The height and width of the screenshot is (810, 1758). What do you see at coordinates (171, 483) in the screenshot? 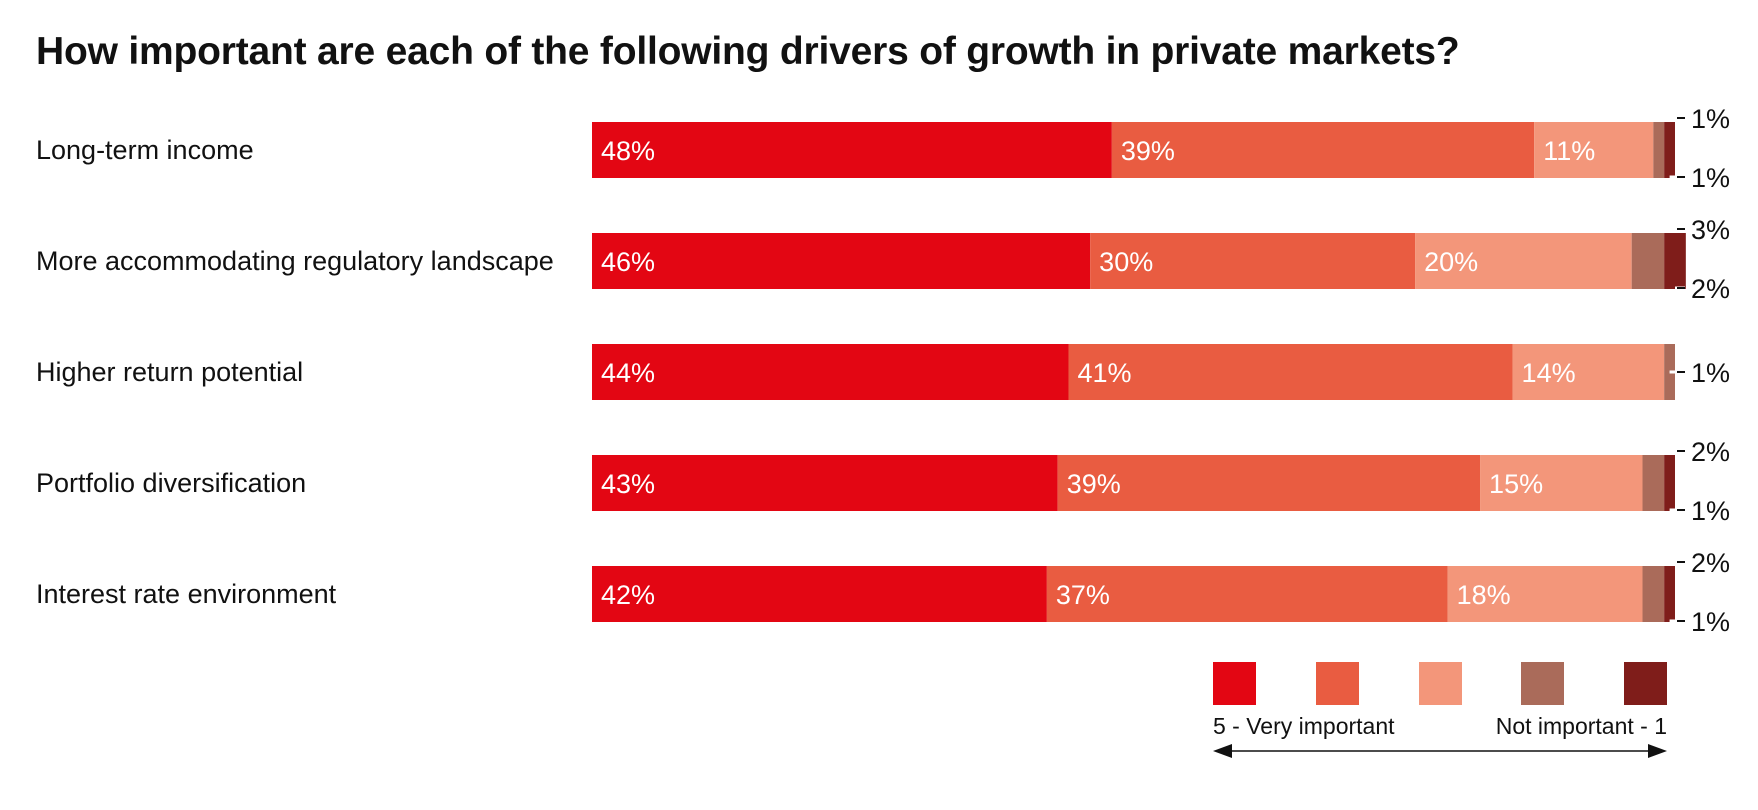
I see `category-label: Portfolio diversification` at bounding box center [171, 483].